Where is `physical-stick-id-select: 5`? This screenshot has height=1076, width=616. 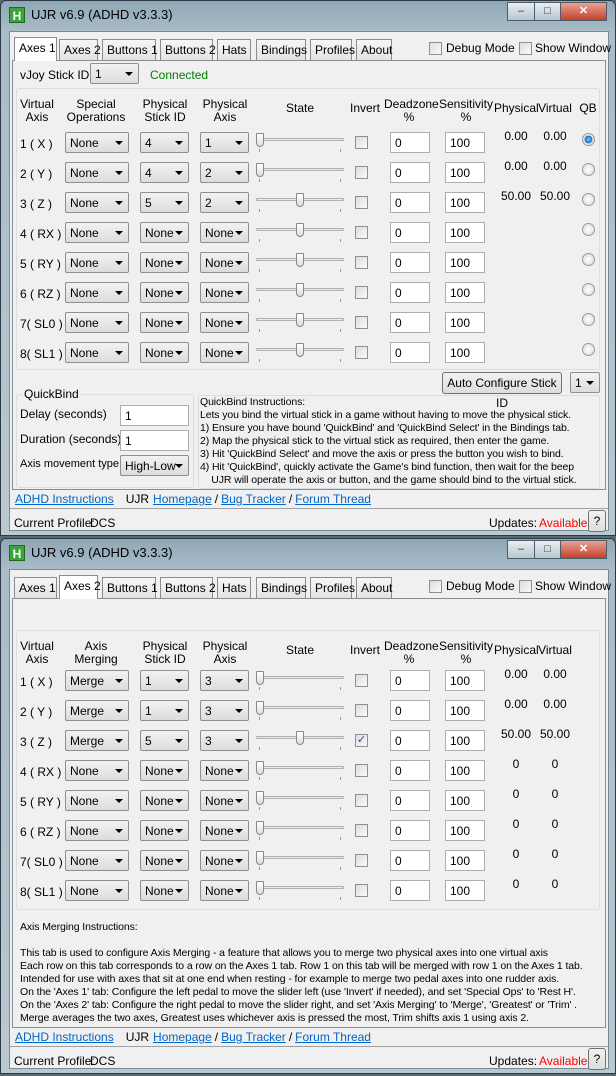 physical-stick-id-select: 5 is located at coordinates (164, 740).